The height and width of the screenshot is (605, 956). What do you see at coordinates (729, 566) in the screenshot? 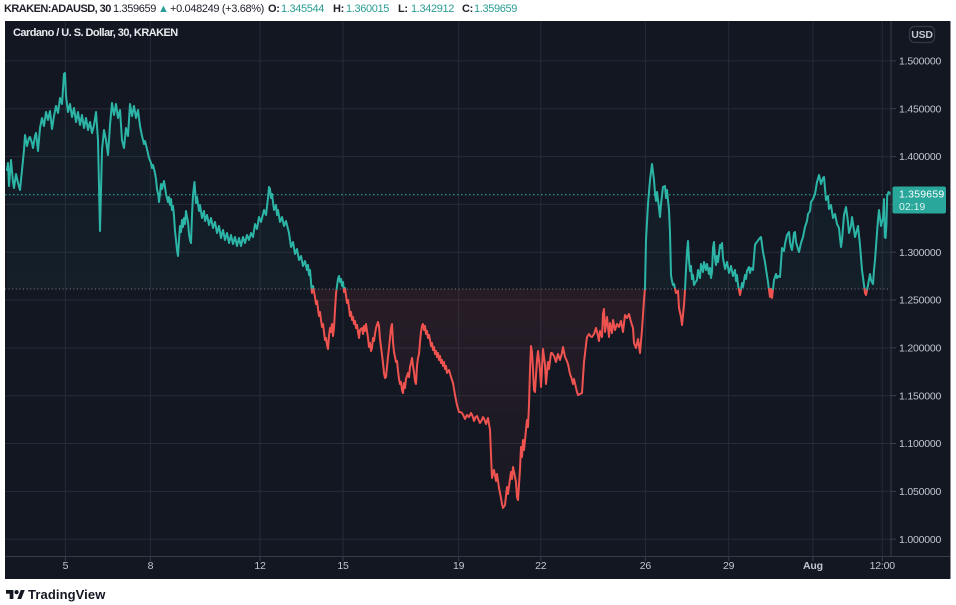
I see `svg-text: 29` at bounding box center [729, 566].